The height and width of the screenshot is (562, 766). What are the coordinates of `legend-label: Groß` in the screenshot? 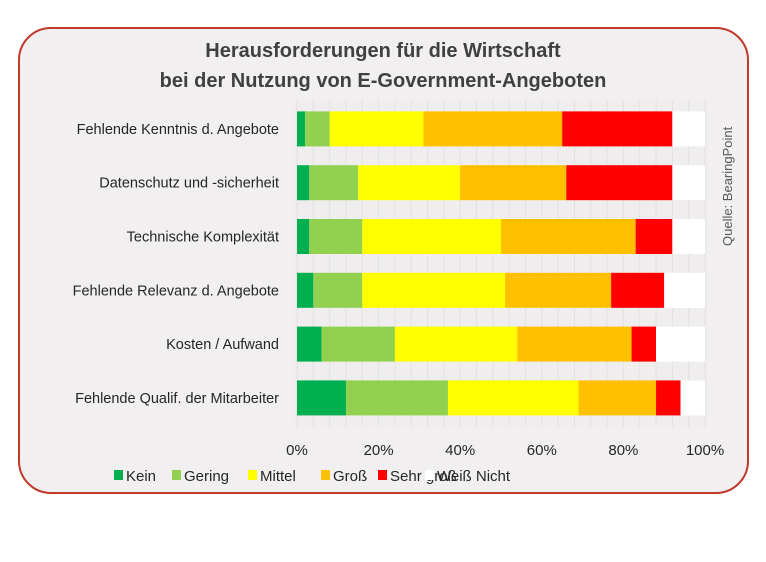 It's located at (350, 476).